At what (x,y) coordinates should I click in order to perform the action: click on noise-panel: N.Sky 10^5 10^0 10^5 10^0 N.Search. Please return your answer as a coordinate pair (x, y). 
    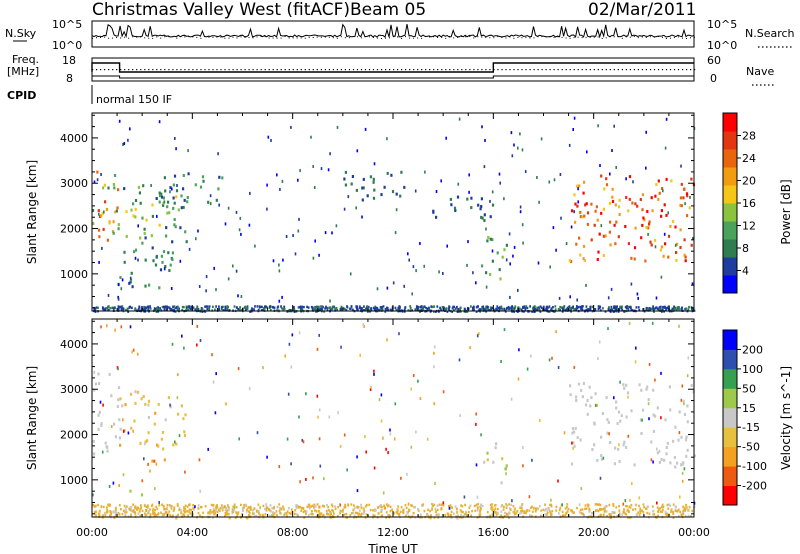
    Looking at the image, I should click on (400, 35).